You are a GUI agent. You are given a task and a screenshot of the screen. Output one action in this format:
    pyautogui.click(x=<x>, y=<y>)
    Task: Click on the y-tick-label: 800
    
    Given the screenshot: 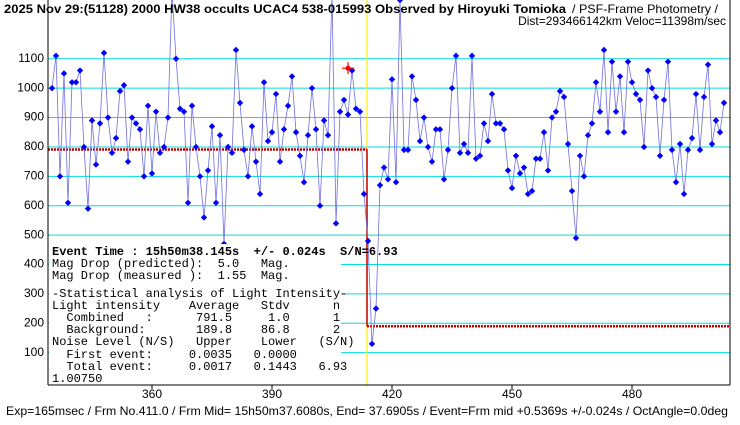 What is the action you would take?
    pyautogui.click(x=34, y=146)
    